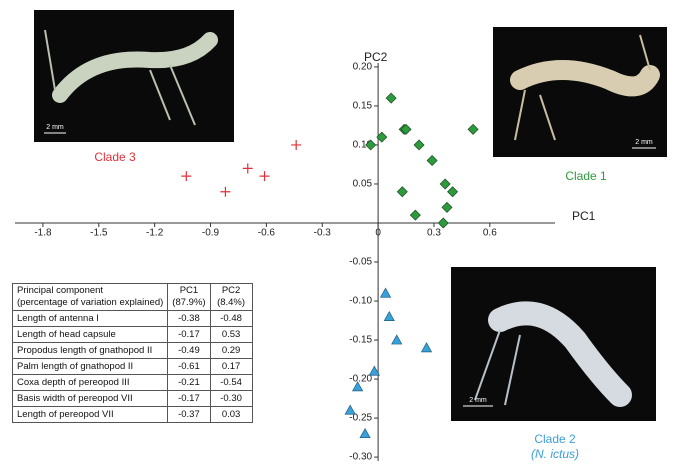  I want to click on clade-label: Clade 3, so click(115, 157).